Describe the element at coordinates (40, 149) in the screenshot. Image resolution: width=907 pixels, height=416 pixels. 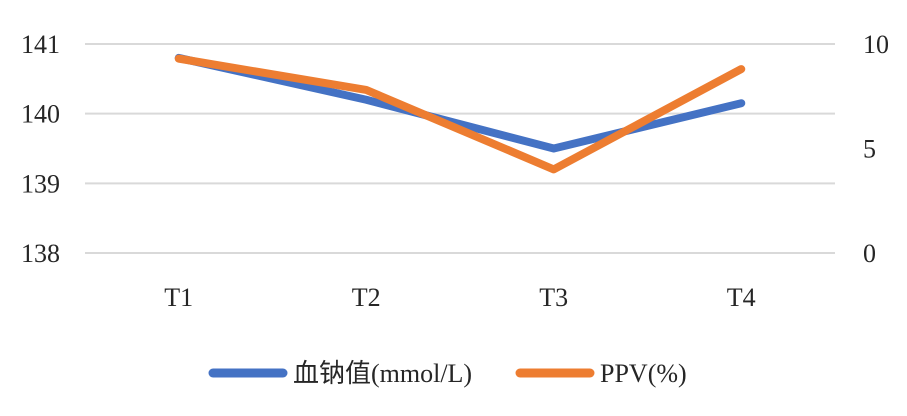
I see `left-y-axis: 138 139 140 141` at that location.